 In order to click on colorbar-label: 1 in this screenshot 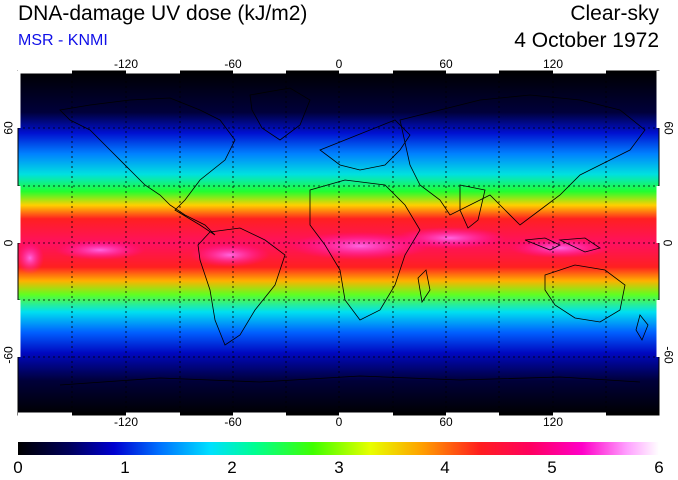, I will do `click(125, 467)`.